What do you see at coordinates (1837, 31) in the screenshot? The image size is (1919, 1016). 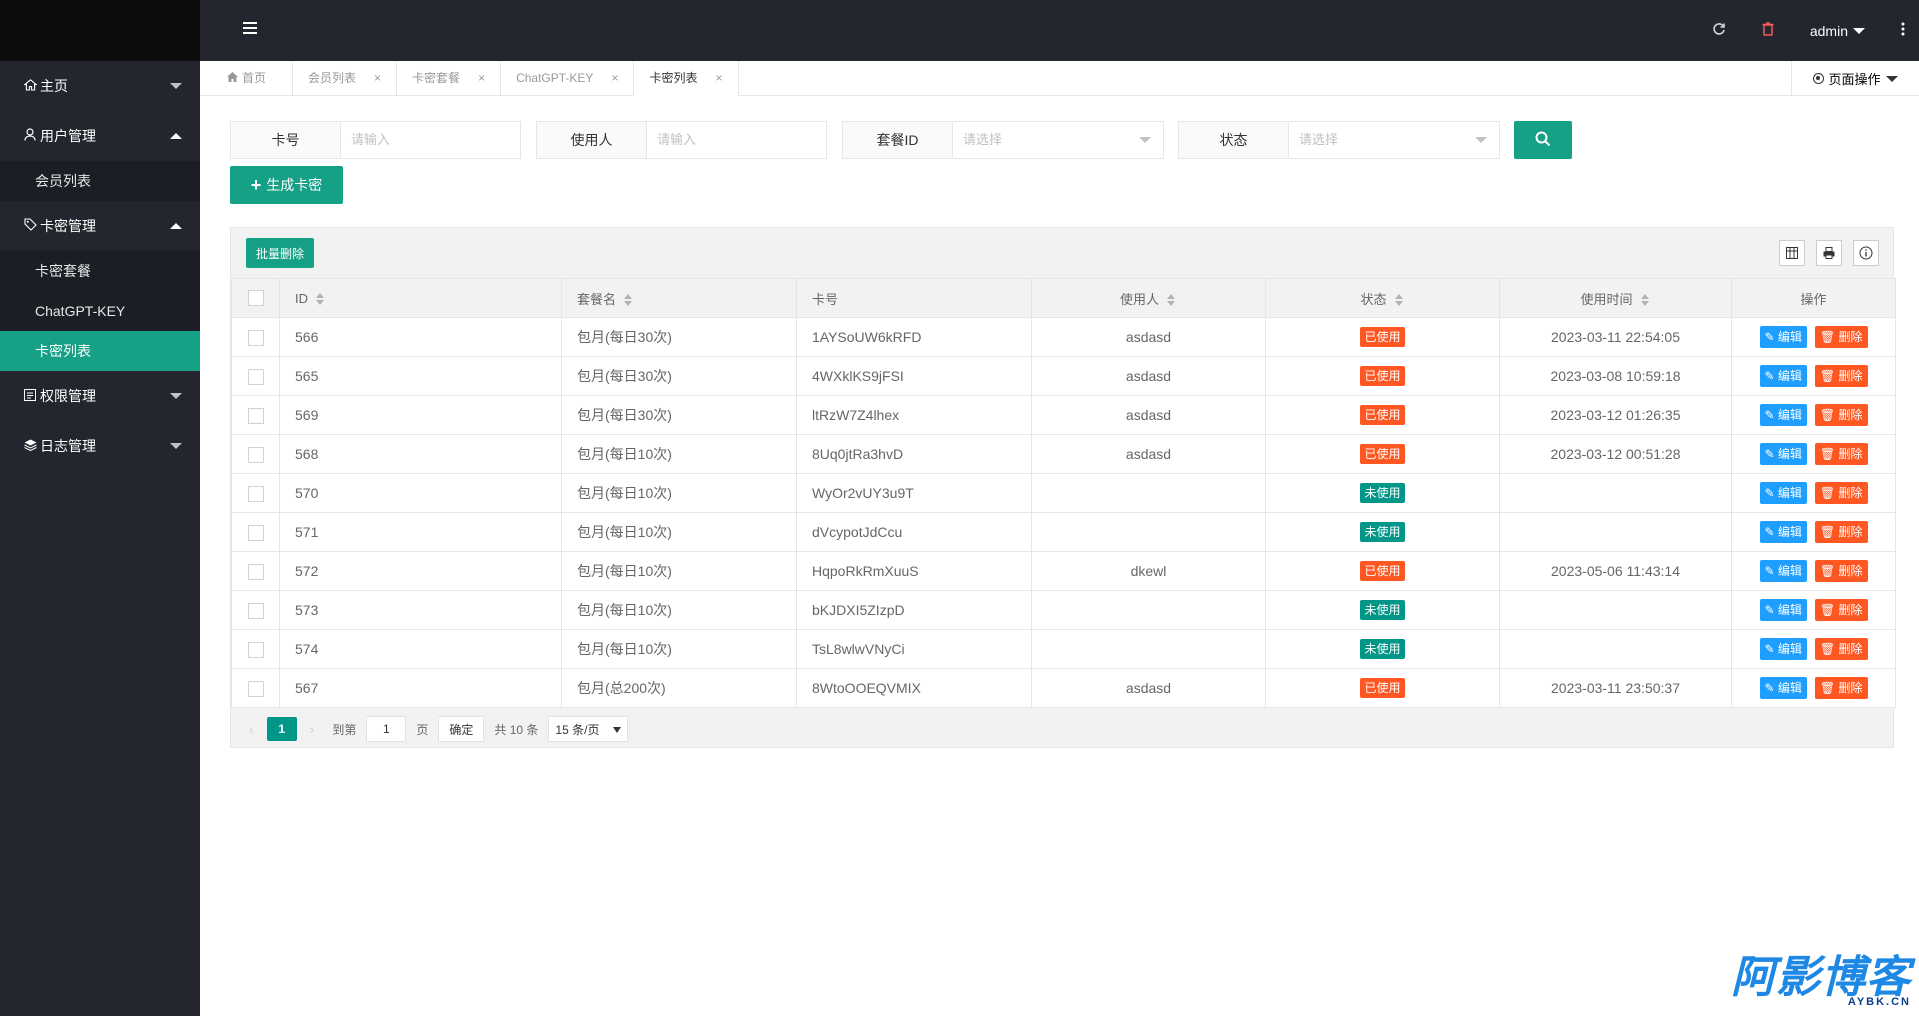 I see `admin-menu: admin` at bounding box center [1837, 31].